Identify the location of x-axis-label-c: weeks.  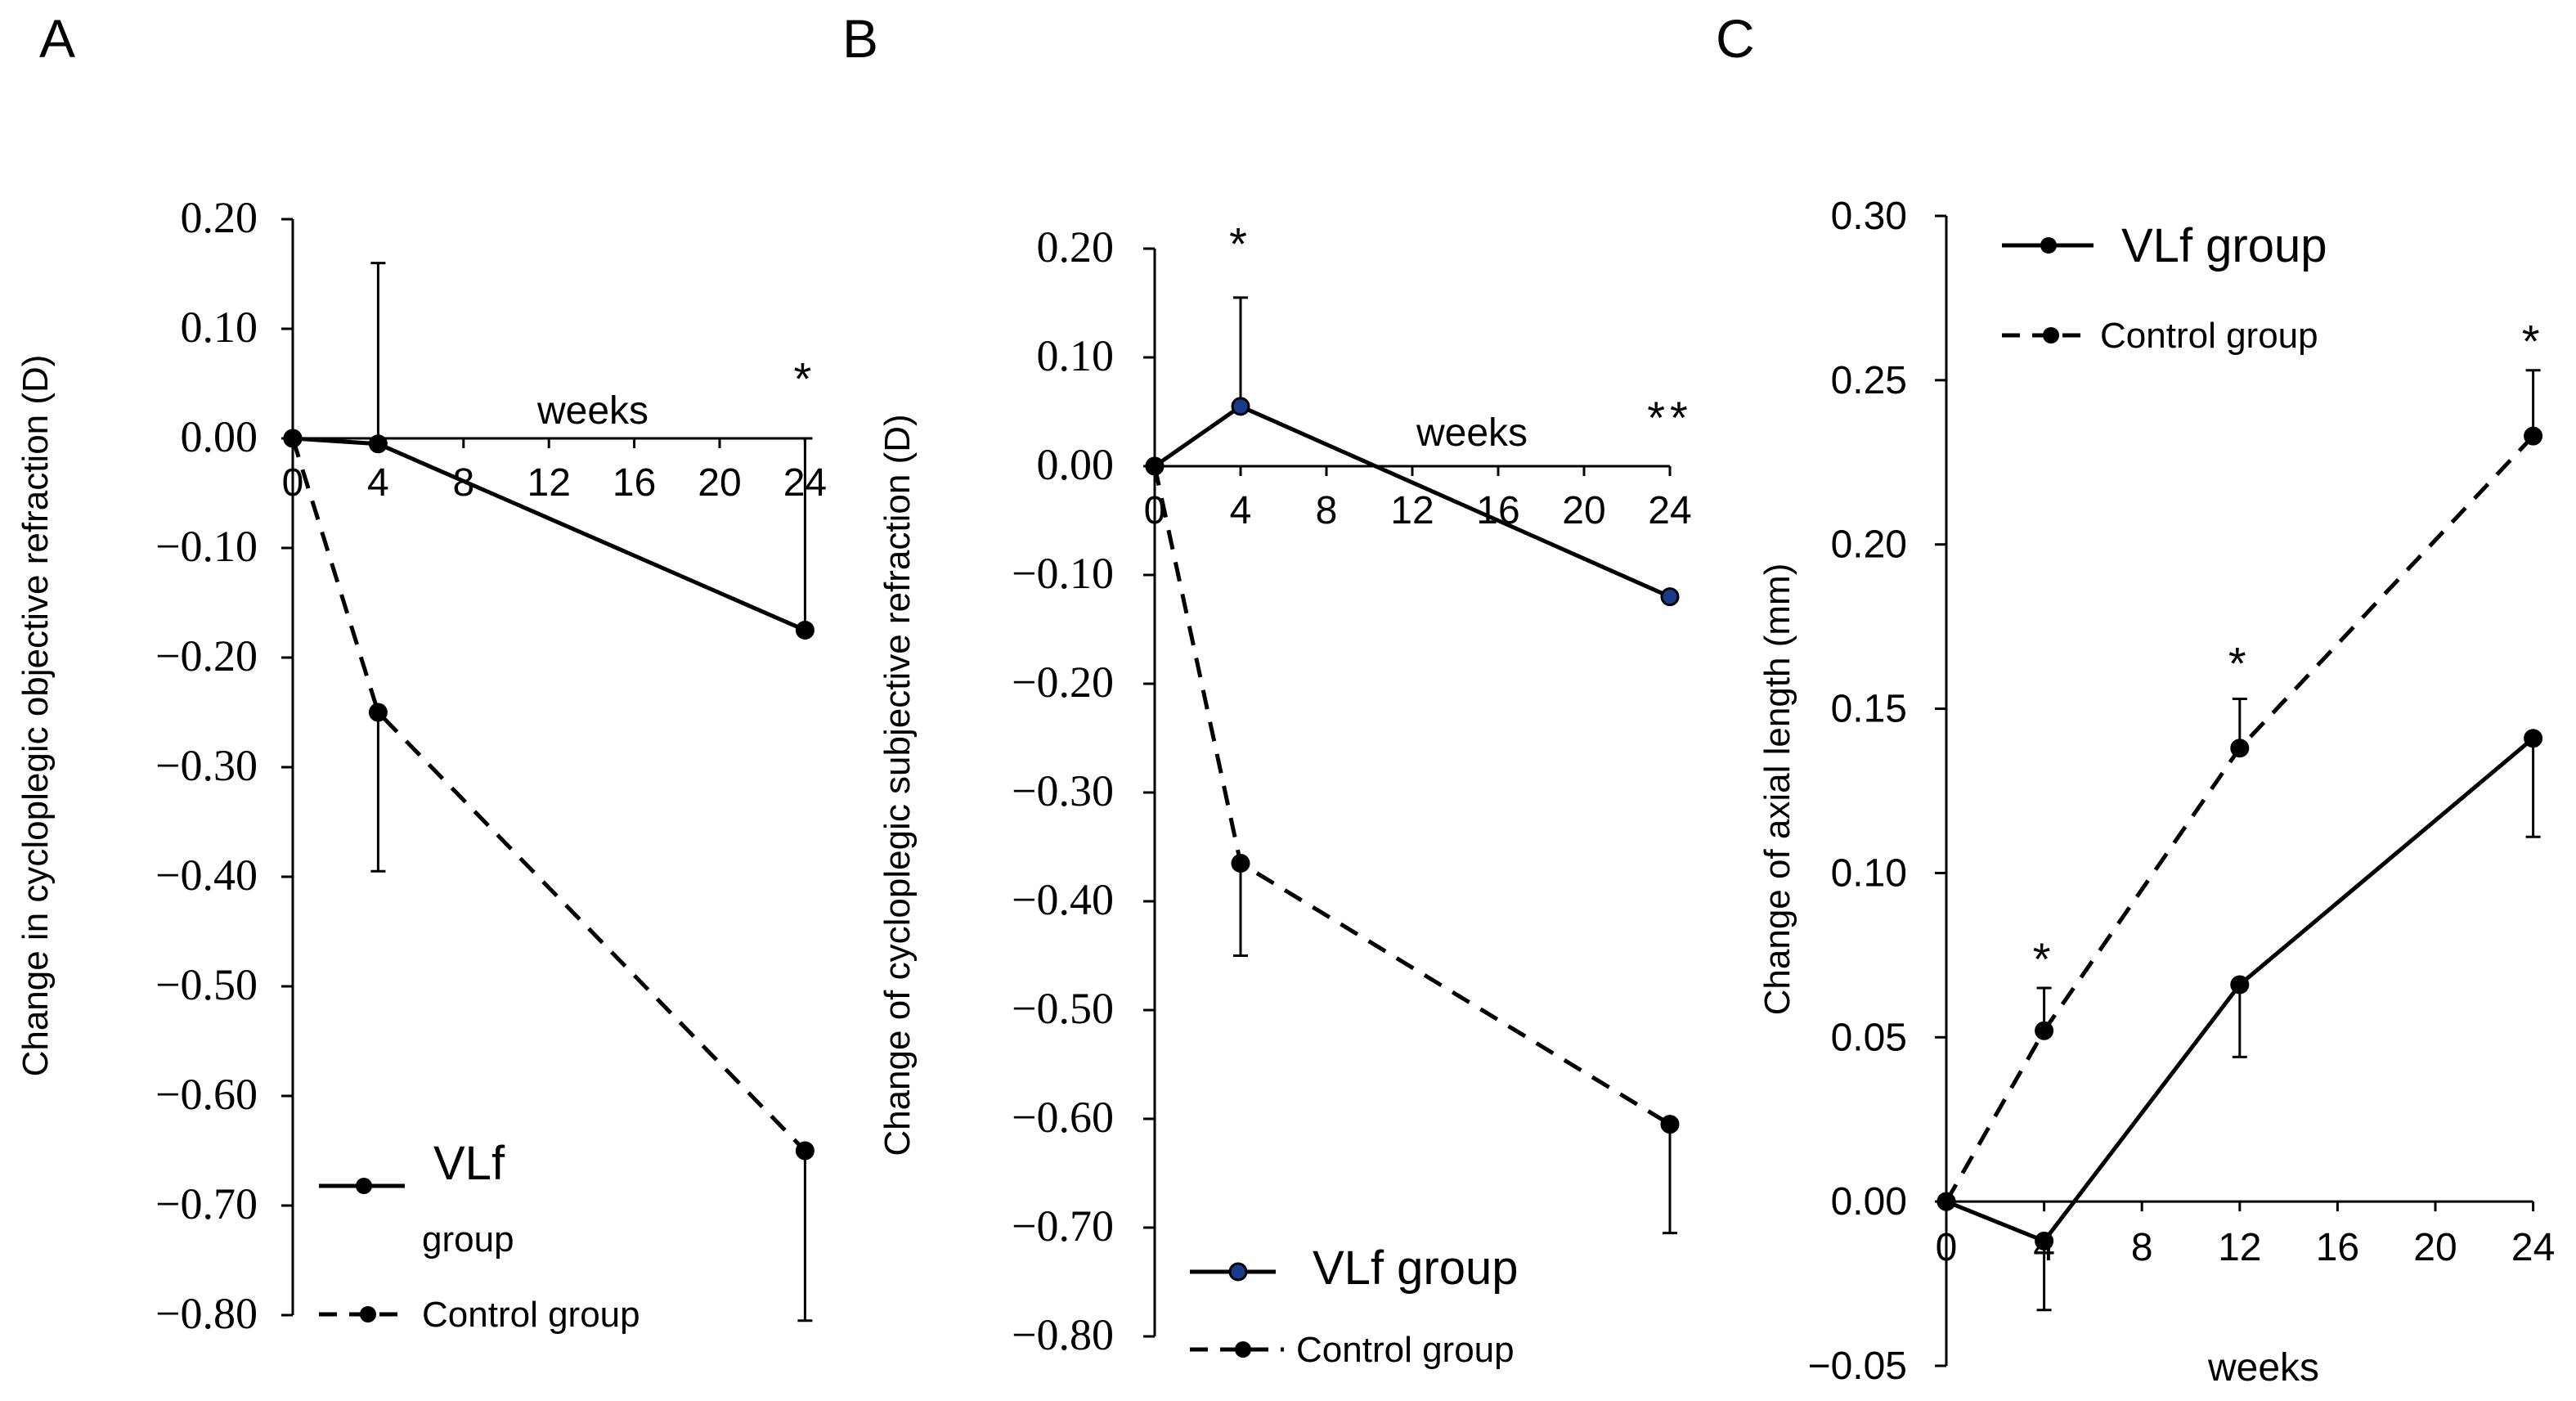
(2263, 1368).